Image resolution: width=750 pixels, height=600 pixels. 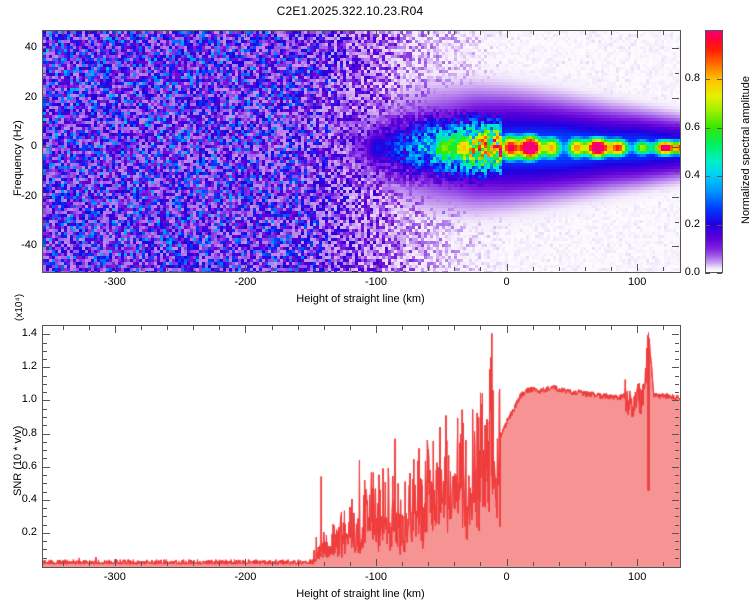 What do you see at coordinates (29, 333) in the screenshot?
I see `y-tick-label: 1.4` at bounding box center [29, 333].